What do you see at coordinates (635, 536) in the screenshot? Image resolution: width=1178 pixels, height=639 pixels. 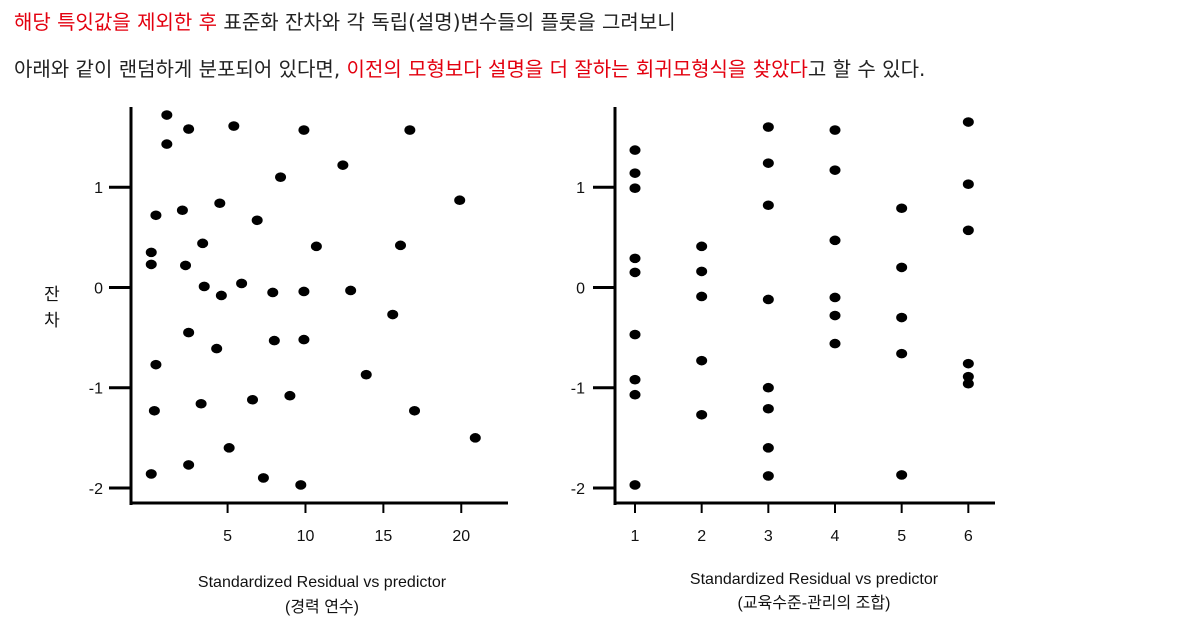 I see `chart2-x-tick-label: 1` at bounding box center [635, 536].